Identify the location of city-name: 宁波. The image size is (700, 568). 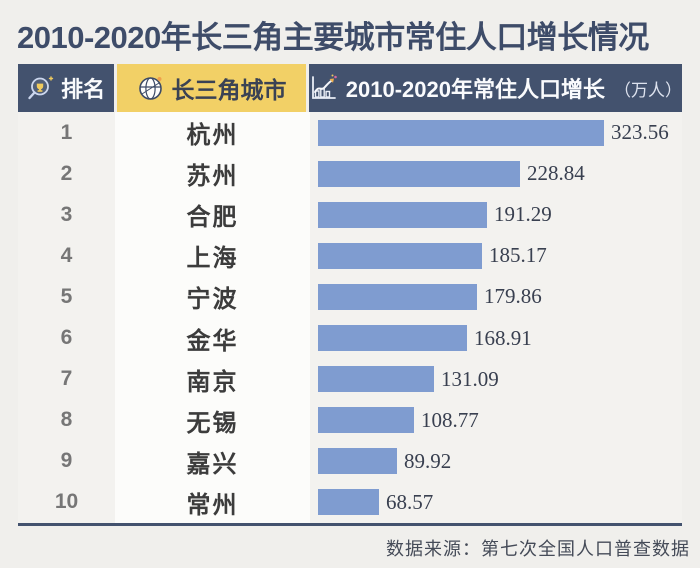
(212, 300).